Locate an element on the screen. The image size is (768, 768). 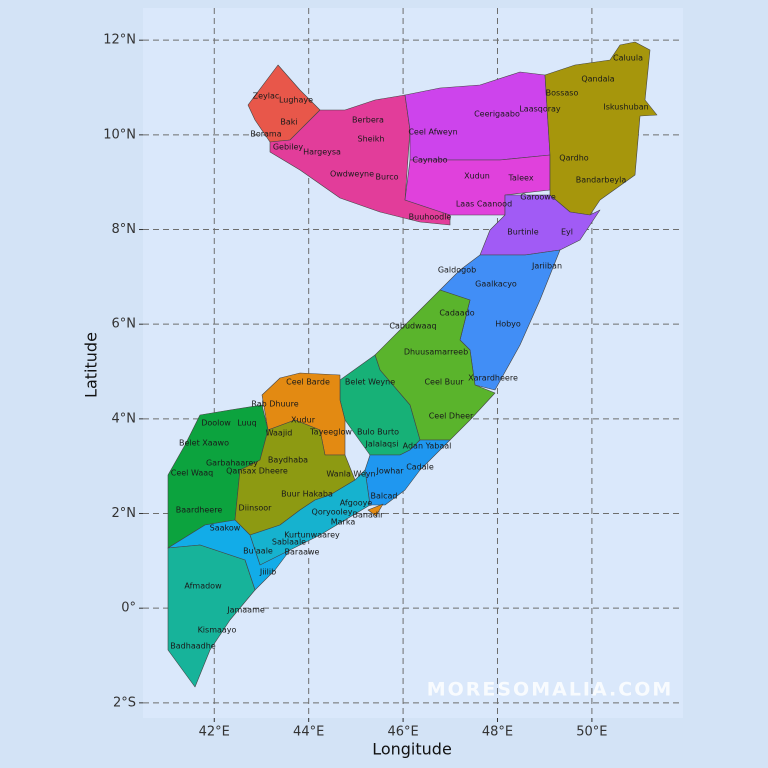
district-label: Laasqoray is located at coordinates (540, 109).